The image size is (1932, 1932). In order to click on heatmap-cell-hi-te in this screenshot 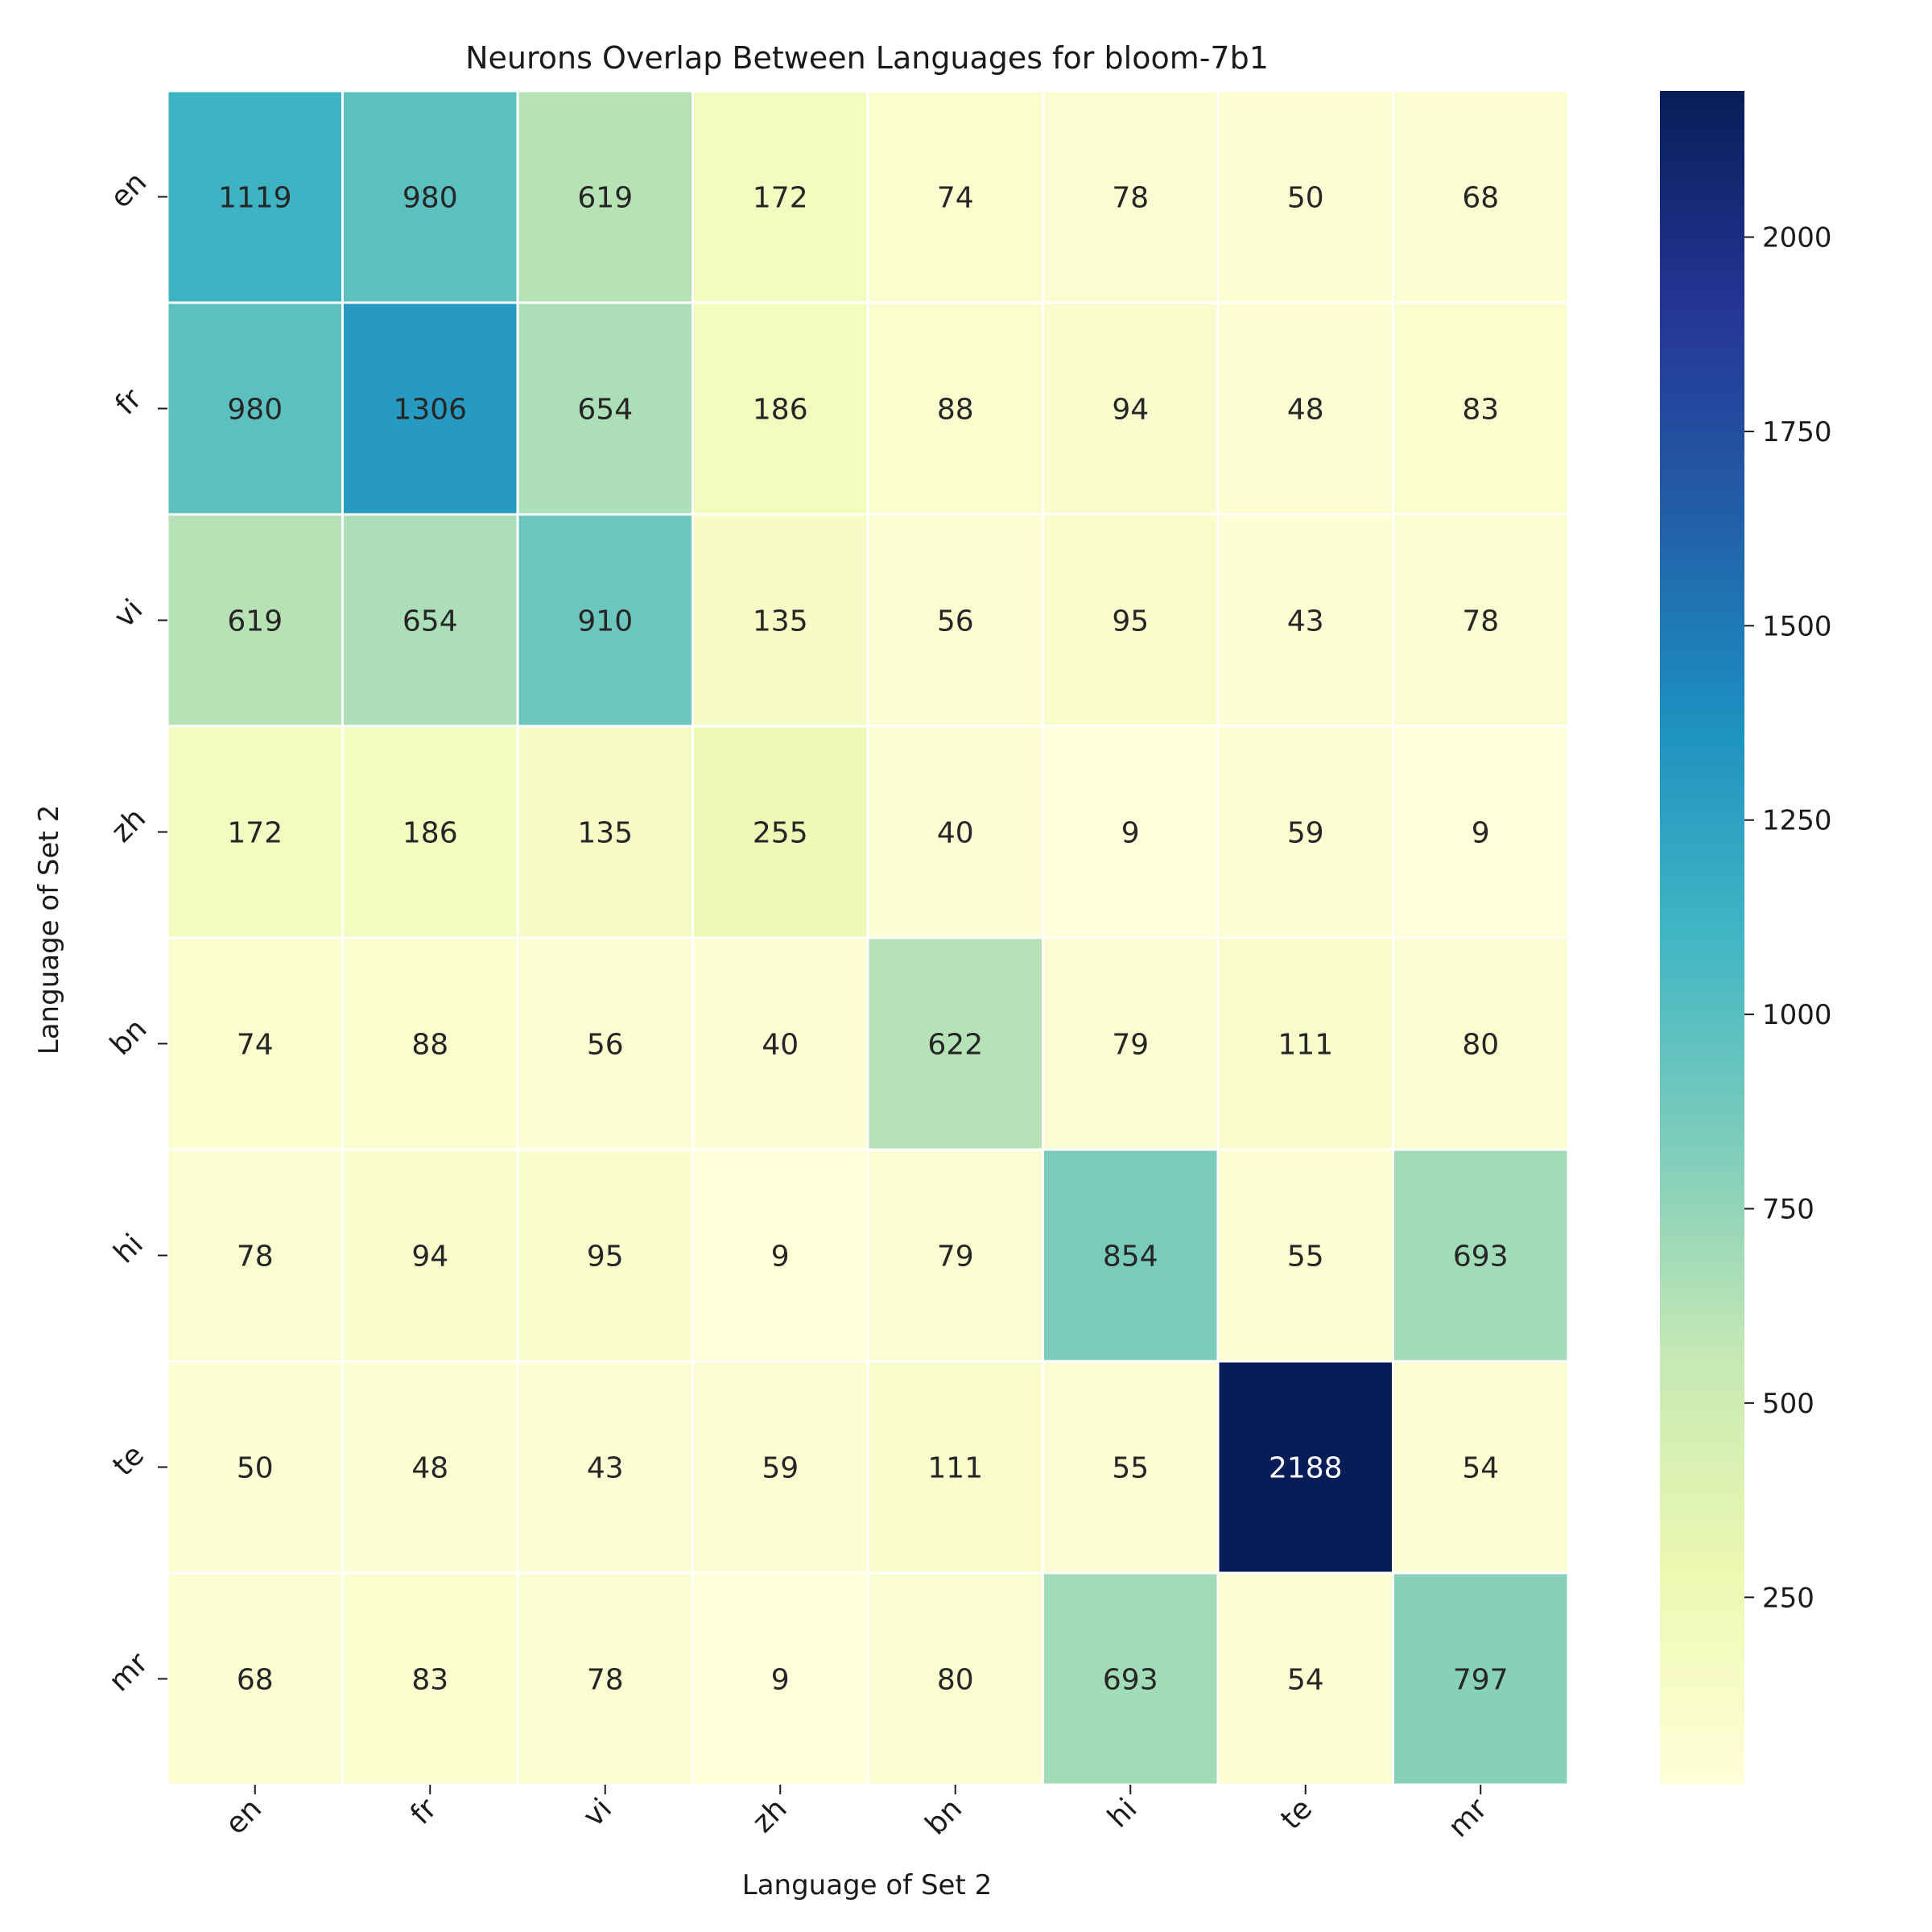, I will do `click(1305, 1255)`.